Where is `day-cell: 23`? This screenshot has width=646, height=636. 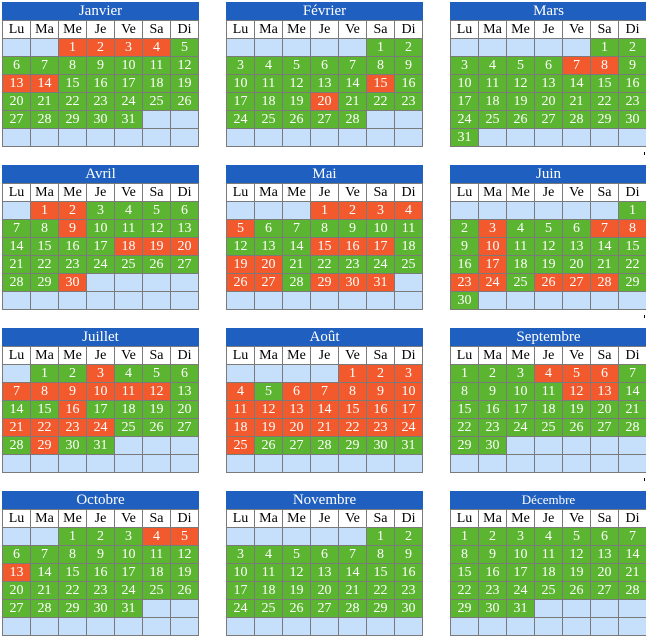 day-cell: 23 is located at coordinates (493, 591).